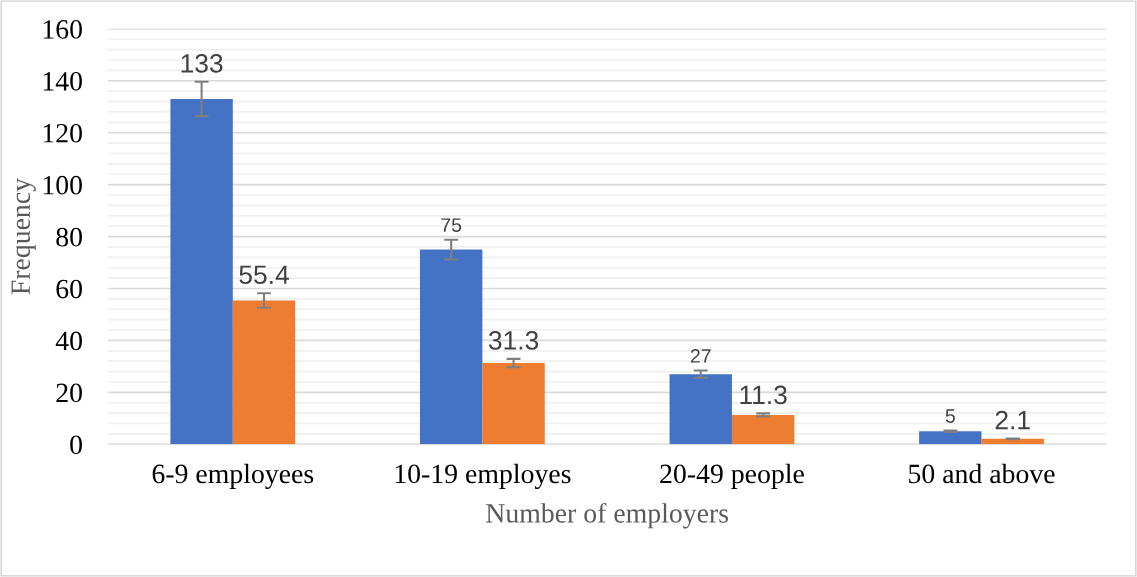 The width and height of the screenshot is (1137, 577). What do you see at coordinates (69, 393) in the screenshot?
I see `y-tick-label: 20` at bounding box center [69, 393].